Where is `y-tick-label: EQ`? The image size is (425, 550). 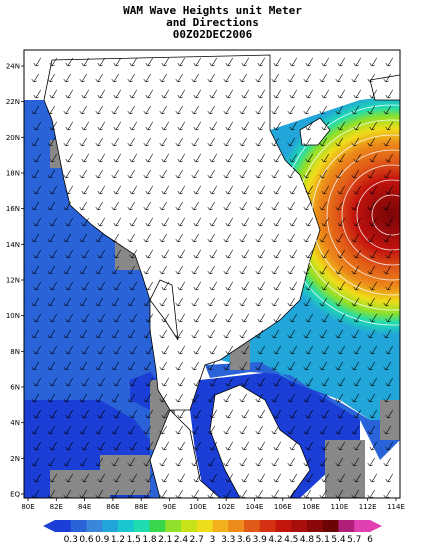 y-tick-label: EQ is located at coordinates (15, 495).